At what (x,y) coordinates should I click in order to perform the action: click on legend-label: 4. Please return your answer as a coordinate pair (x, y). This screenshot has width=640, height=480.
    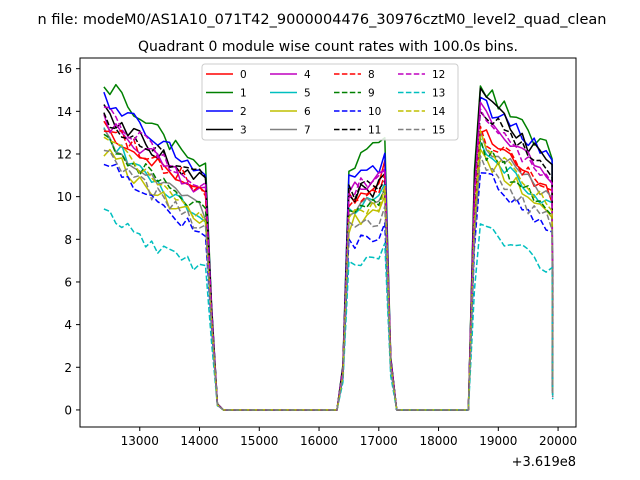
    Looking at the image, I should click on (307, 75).